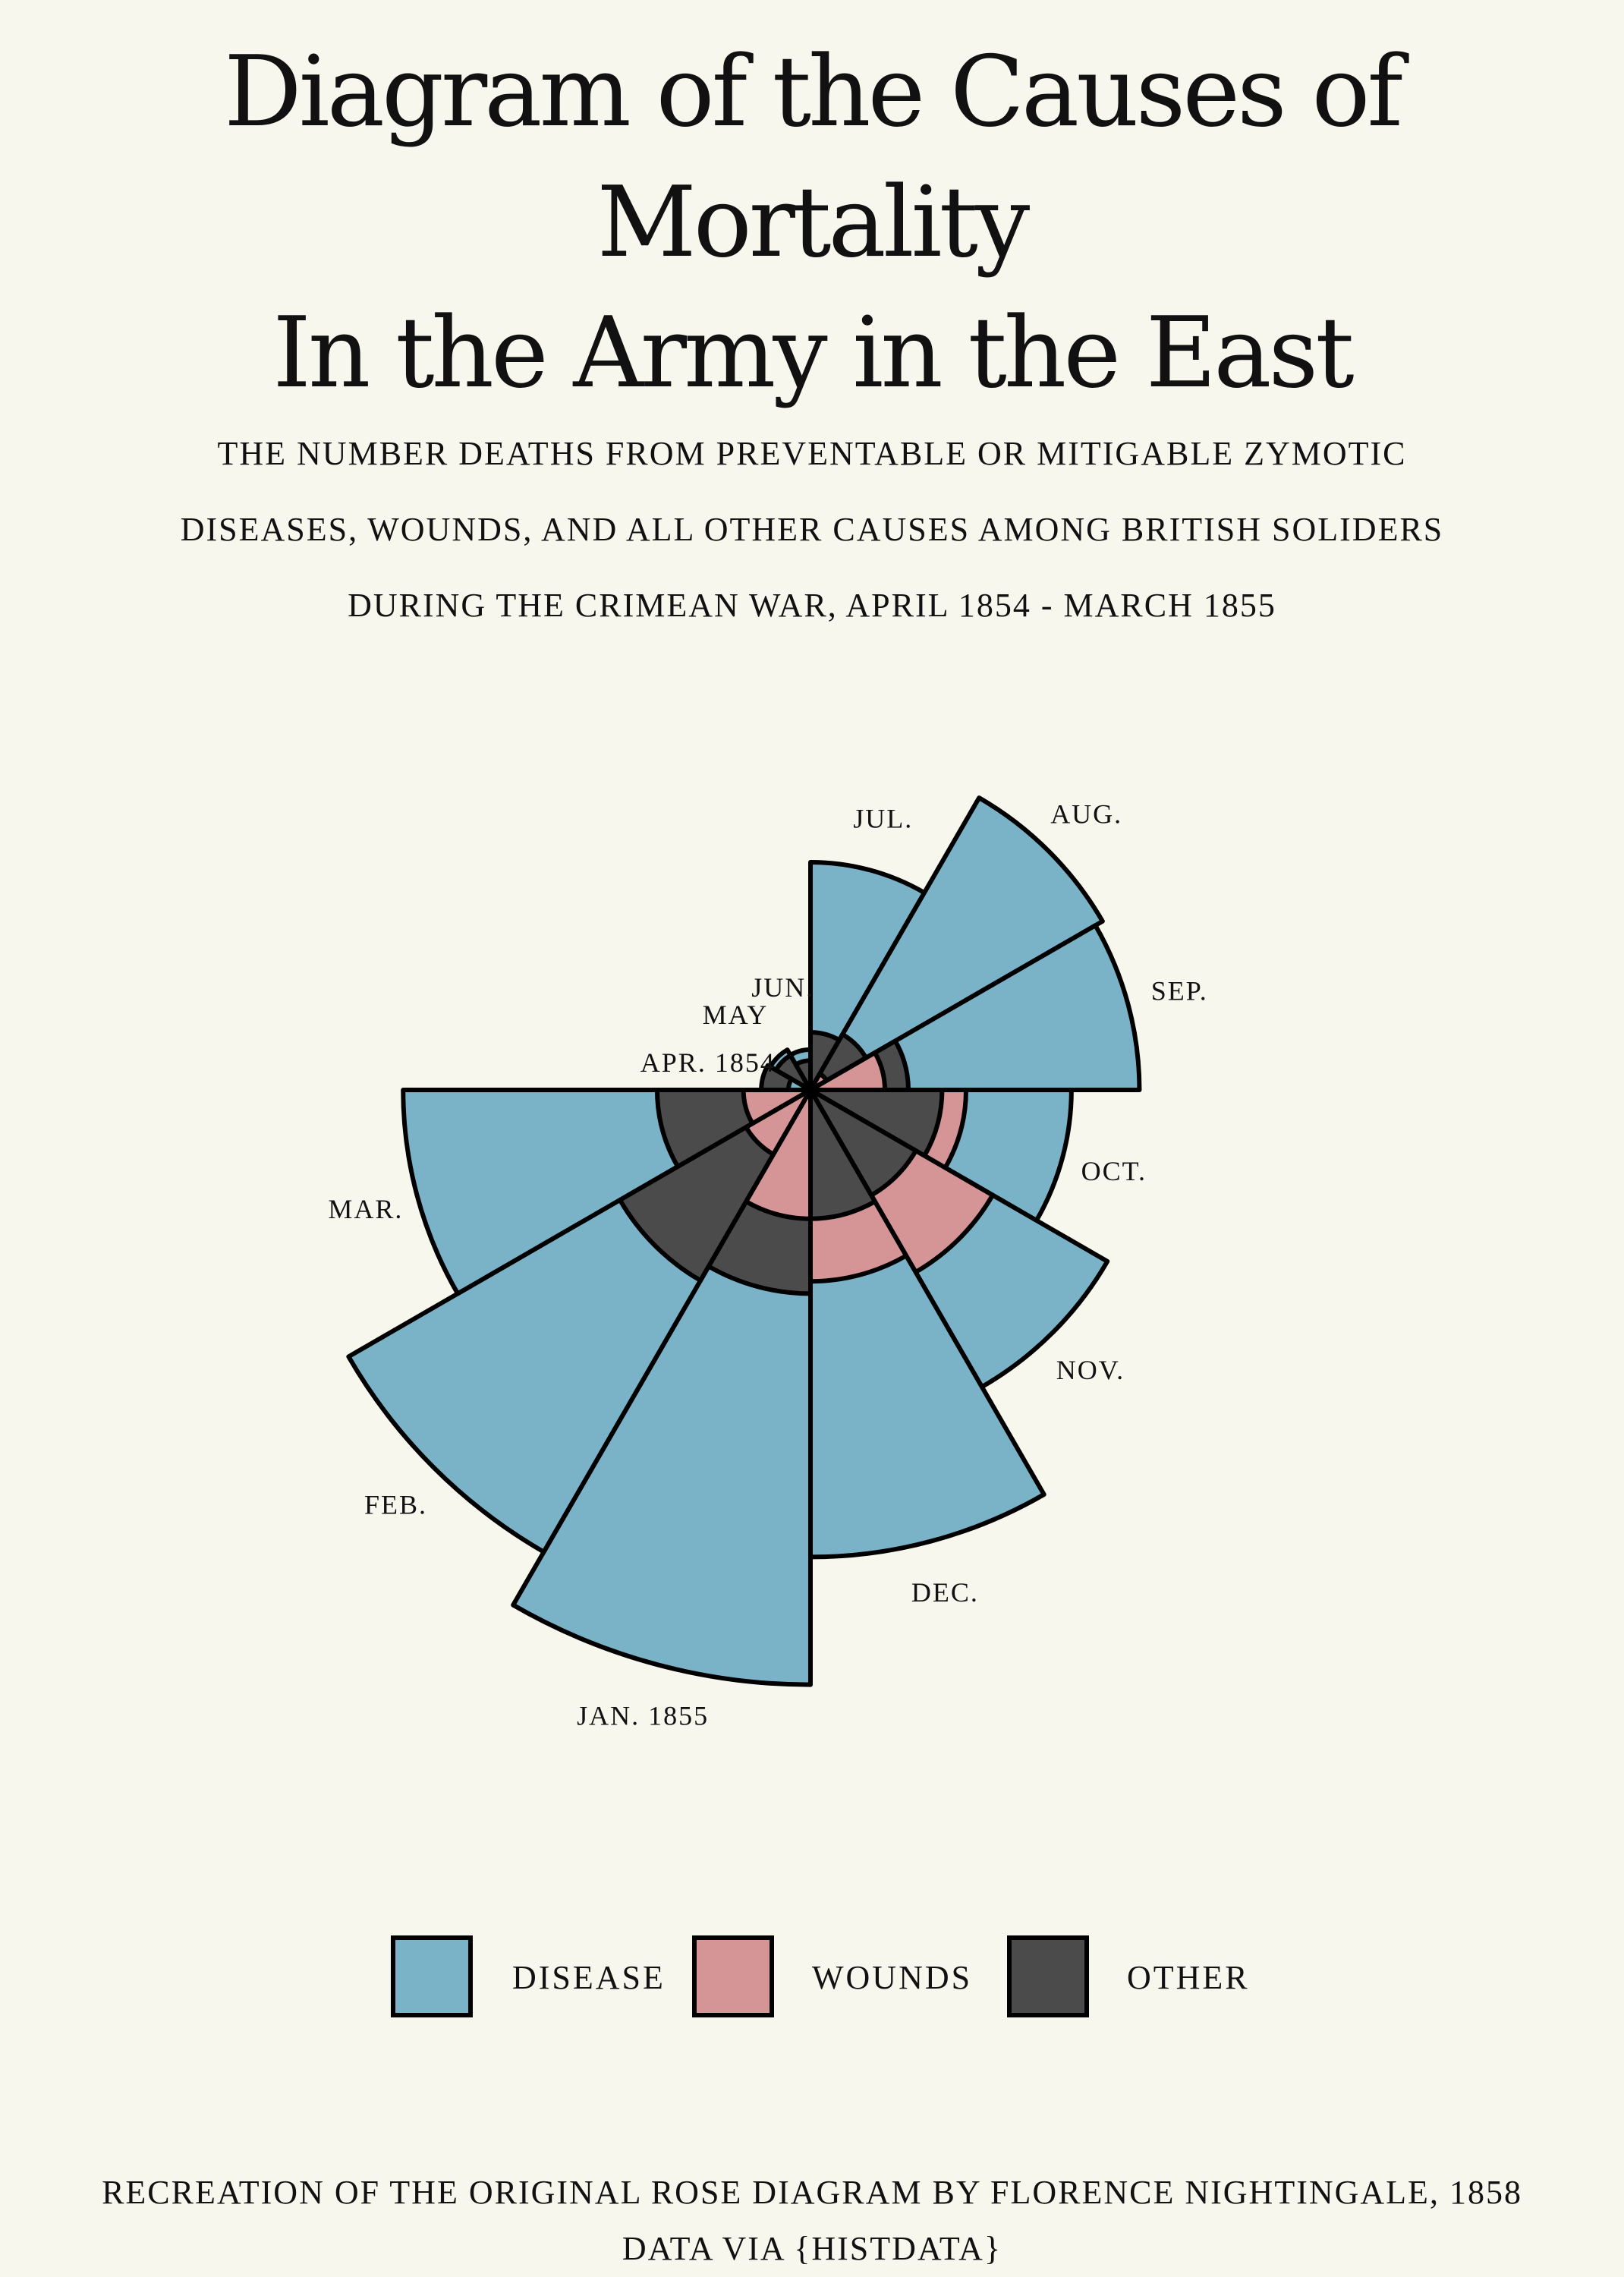 This screenshot has height=2277, width=1624. Describe the element at coordinates (395, 1505) in the screenshot. I see `month-label-10: FEB.` at that location.